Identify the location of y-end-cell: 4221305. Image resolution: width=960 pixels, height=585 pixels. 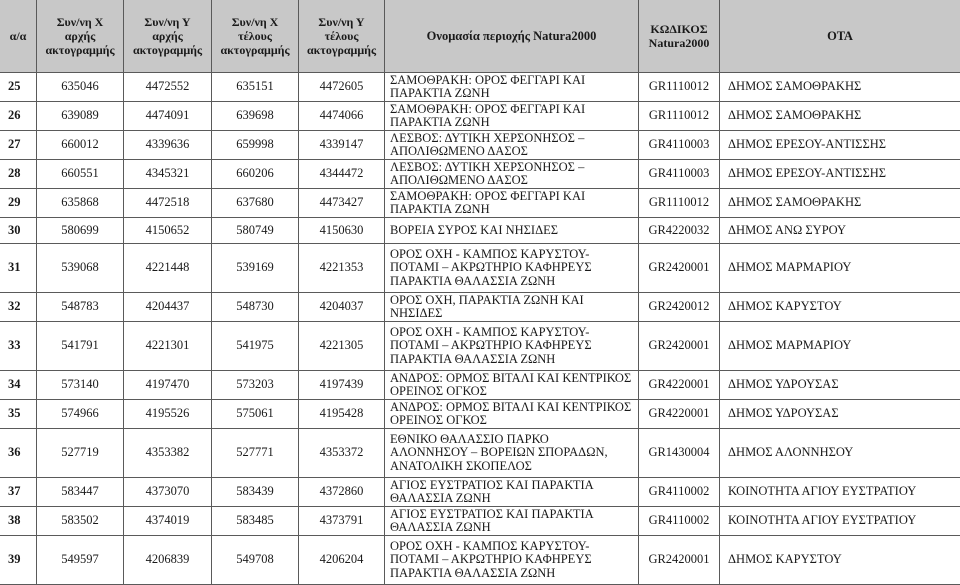
(341, 346).